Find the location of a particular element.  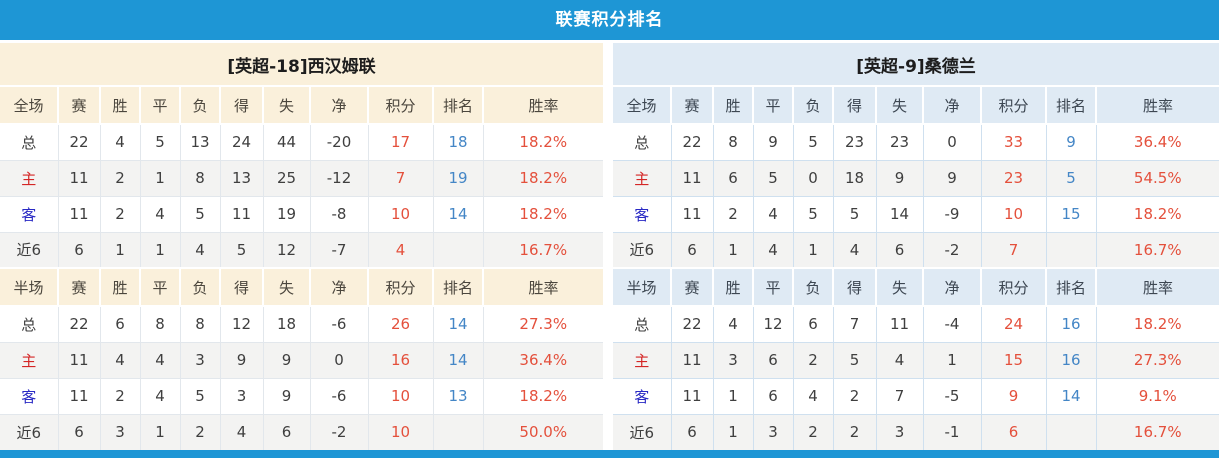

stat-cell: 22 is located at coordinates (78, 323).